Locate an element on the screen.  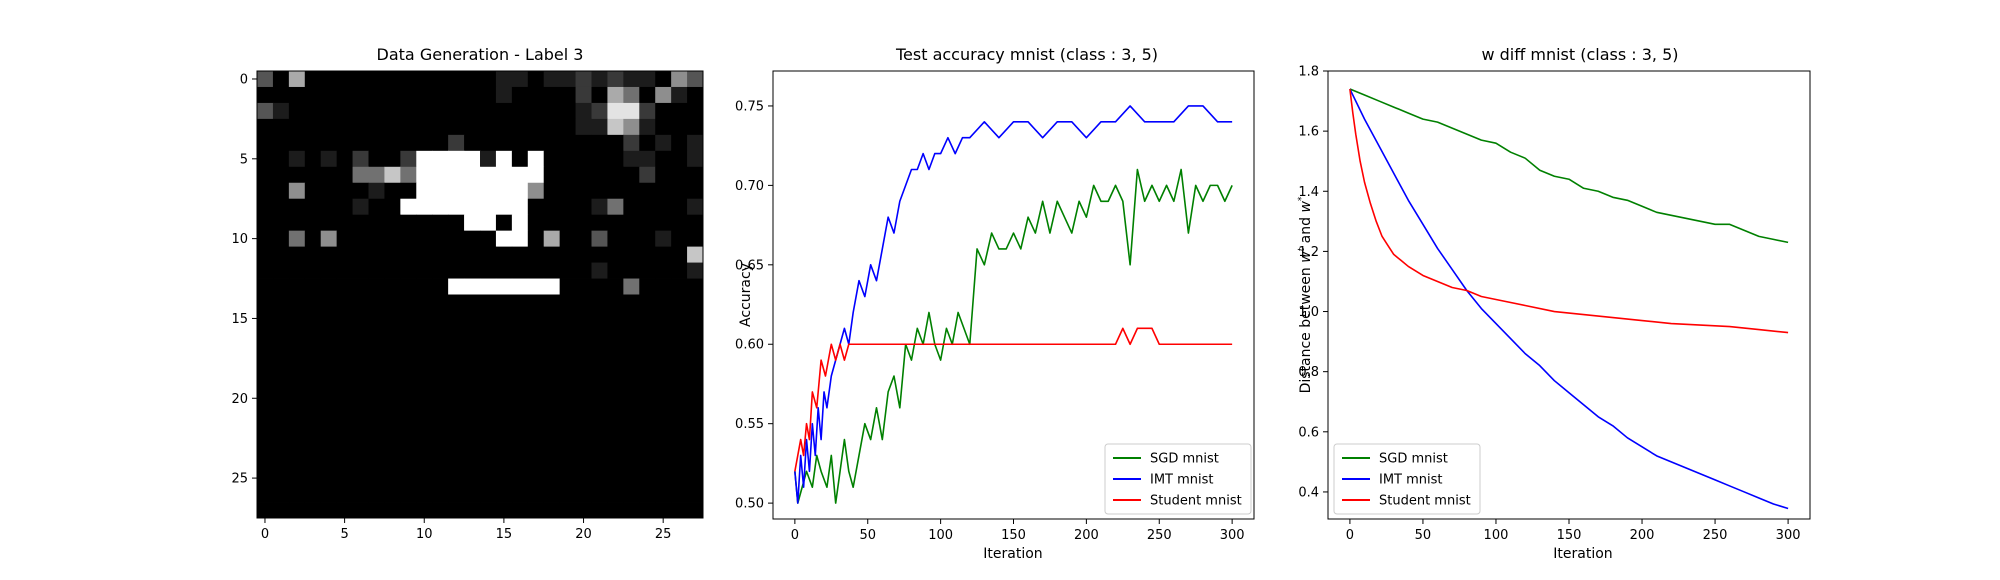
heatmap-x-tick-label: 0 is located at coordinates (265, 534).